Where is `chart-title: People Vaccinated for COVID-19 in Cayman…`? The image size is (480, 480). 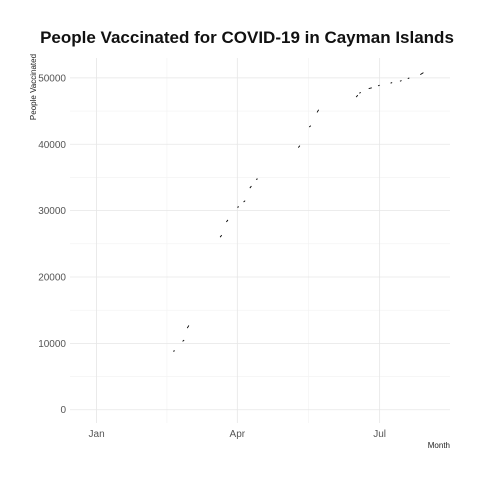 chart-title: People Vaccinated for COVID-19 in Cayman… is located at coordinates (247, 37).